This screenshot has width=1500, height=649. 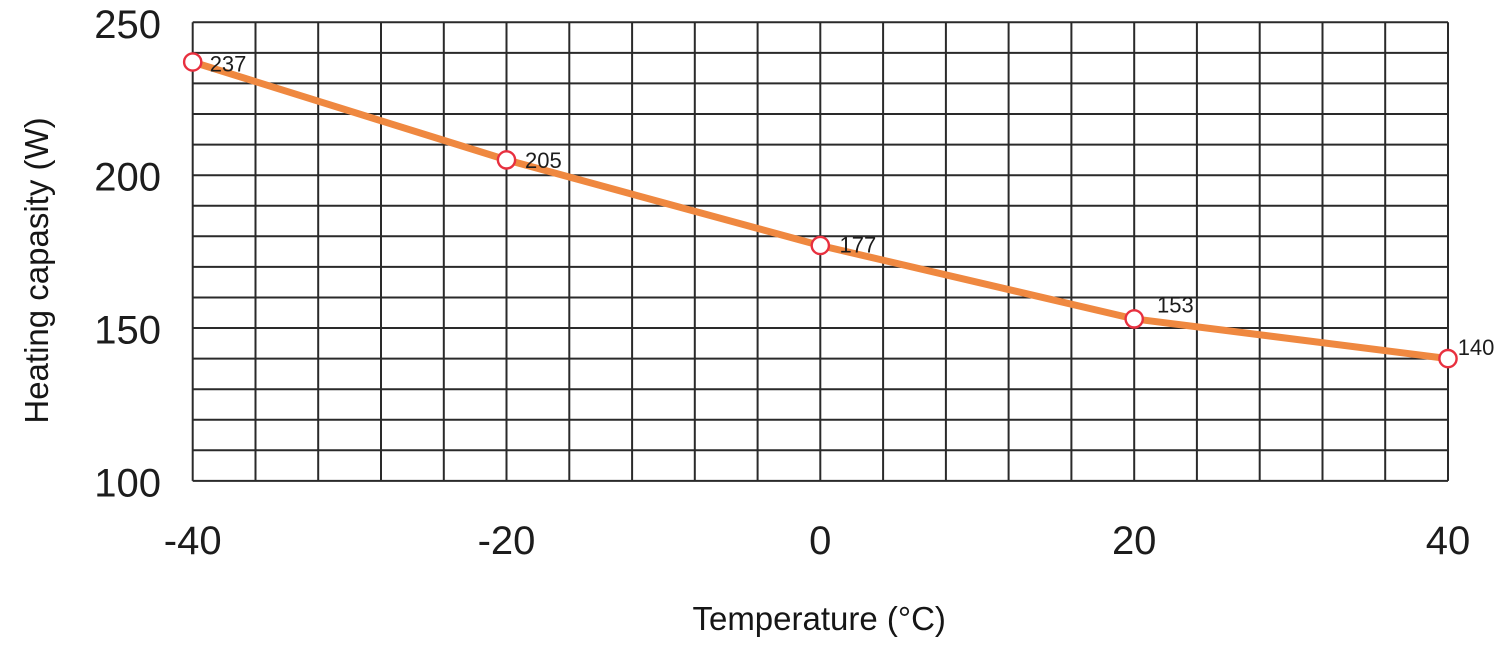 What do you see at coordinates (228, 64) in the screenshot?
I see `svg-text: 237` at bounding box center [228, 64].